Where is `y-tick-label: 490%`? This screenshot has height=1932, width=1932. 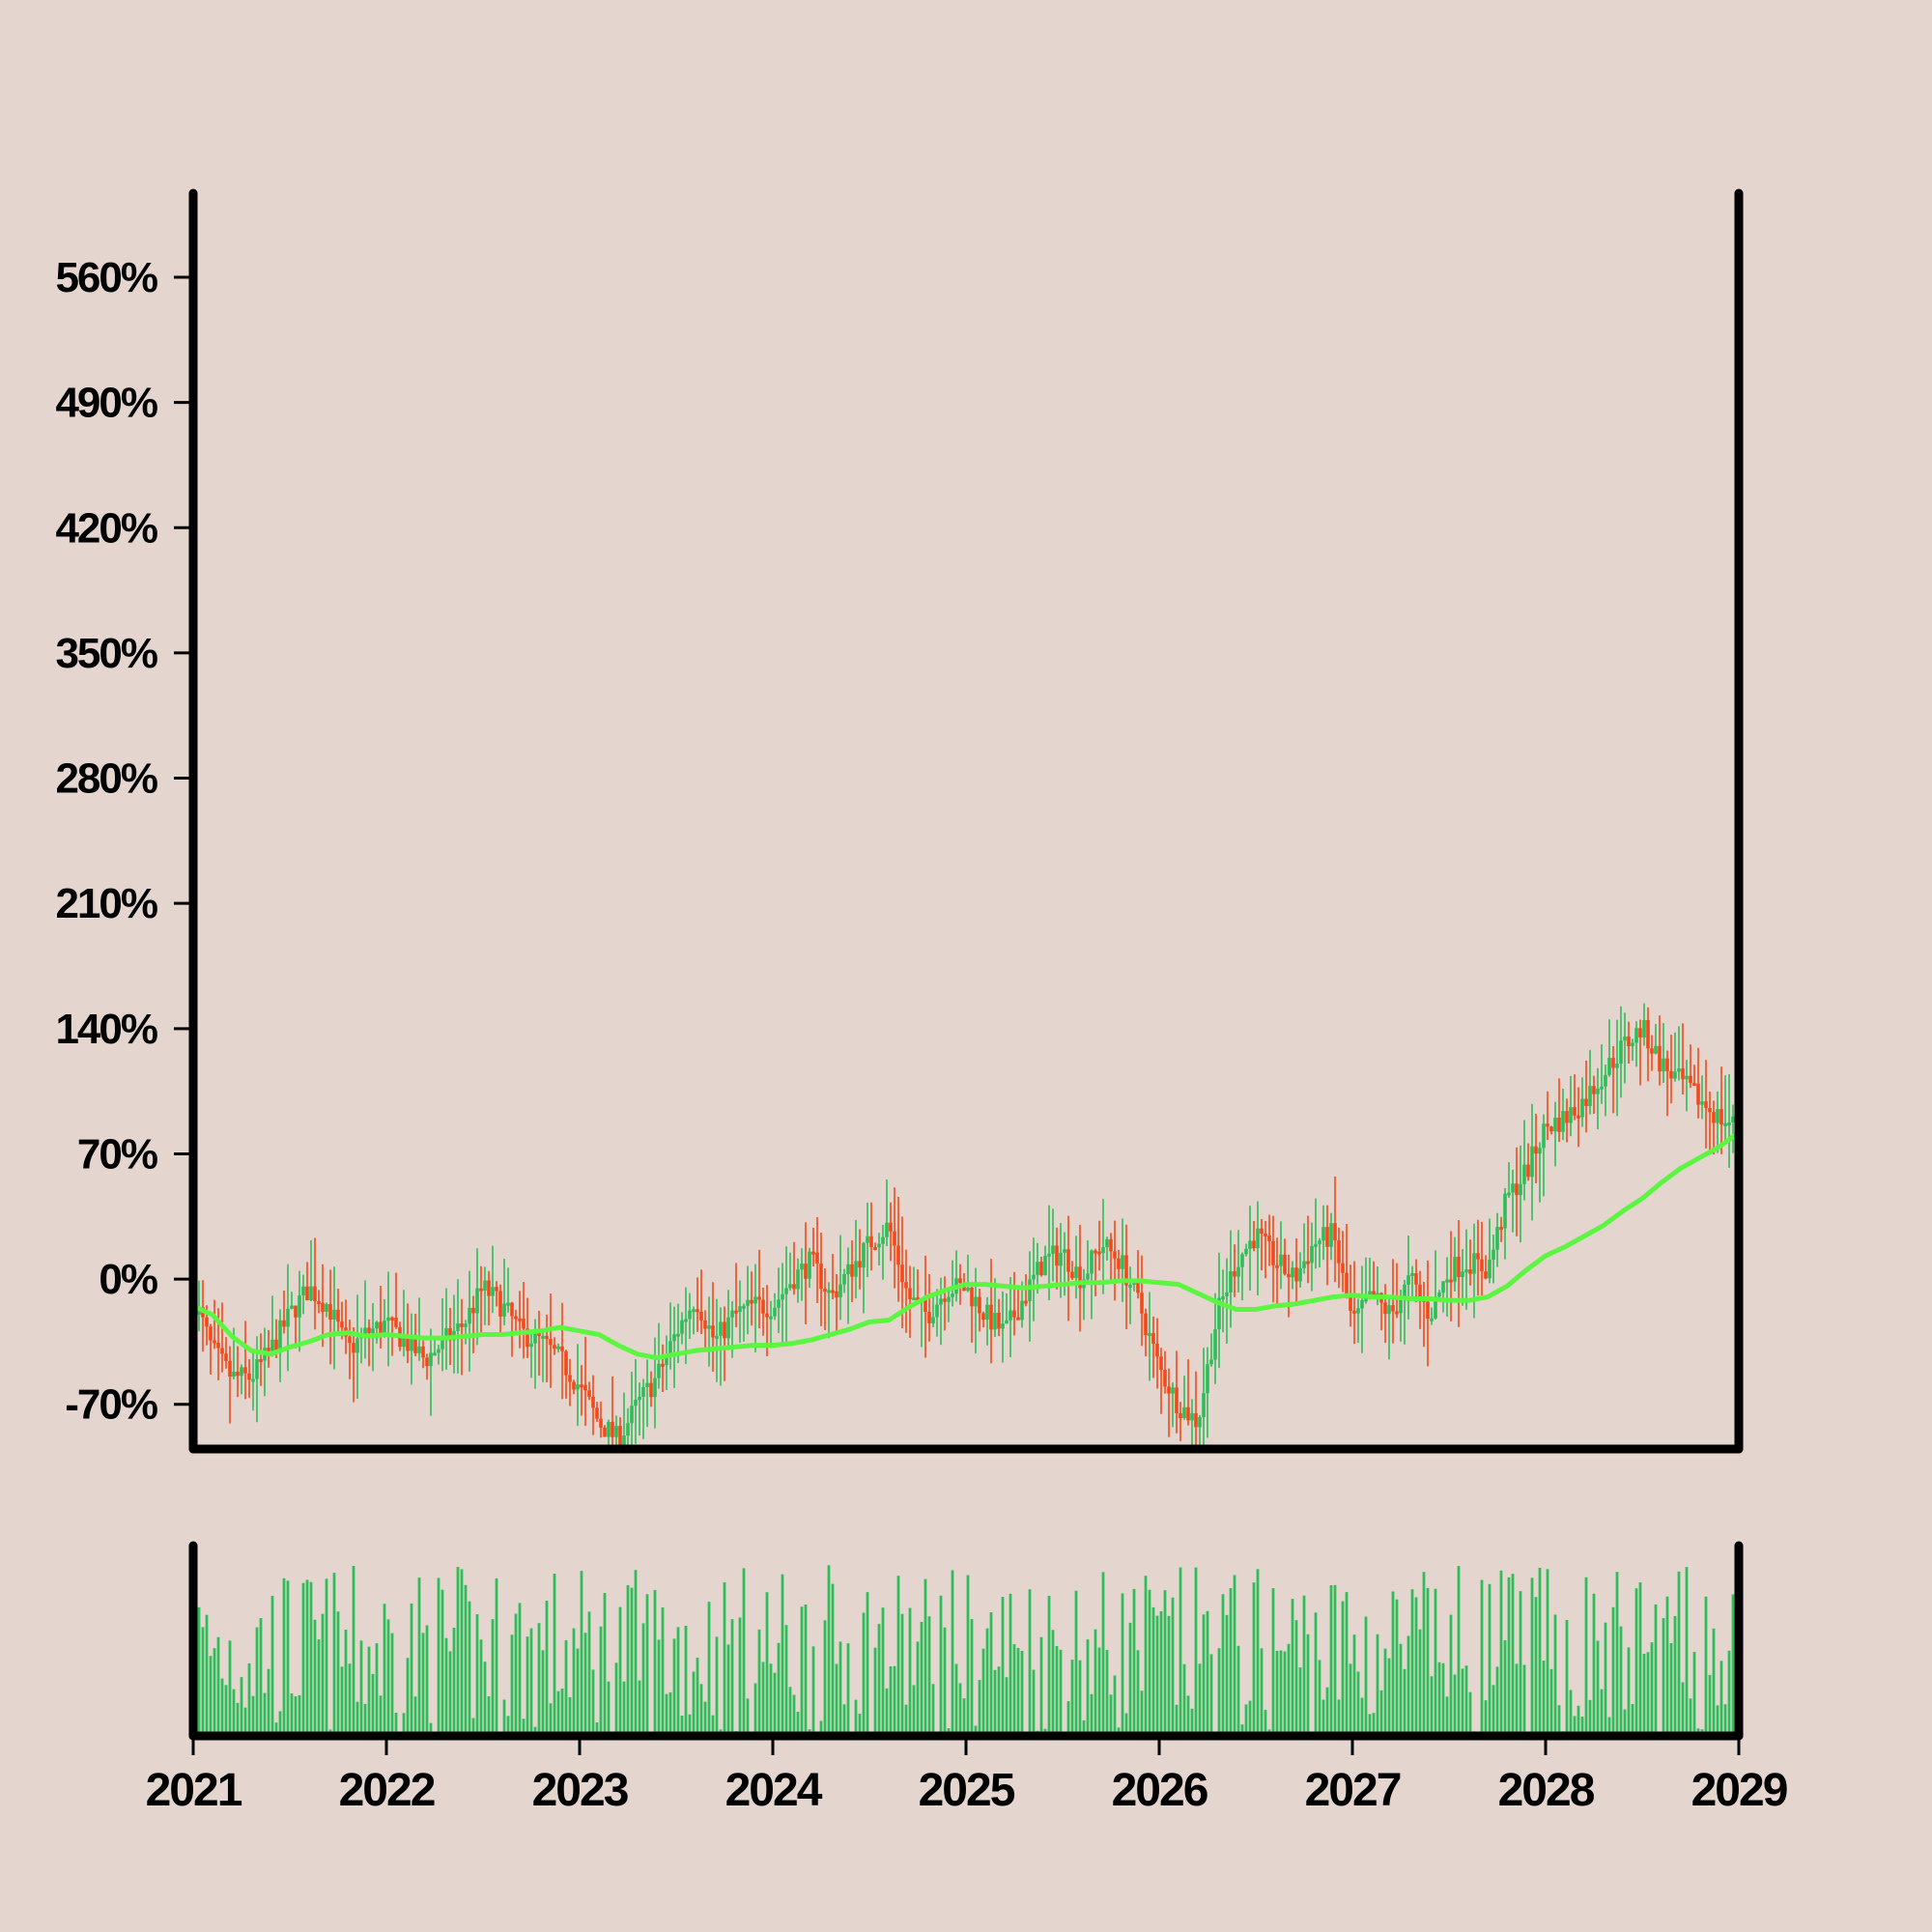 y-tick-label: 490% is located at coordinates (105, 403).